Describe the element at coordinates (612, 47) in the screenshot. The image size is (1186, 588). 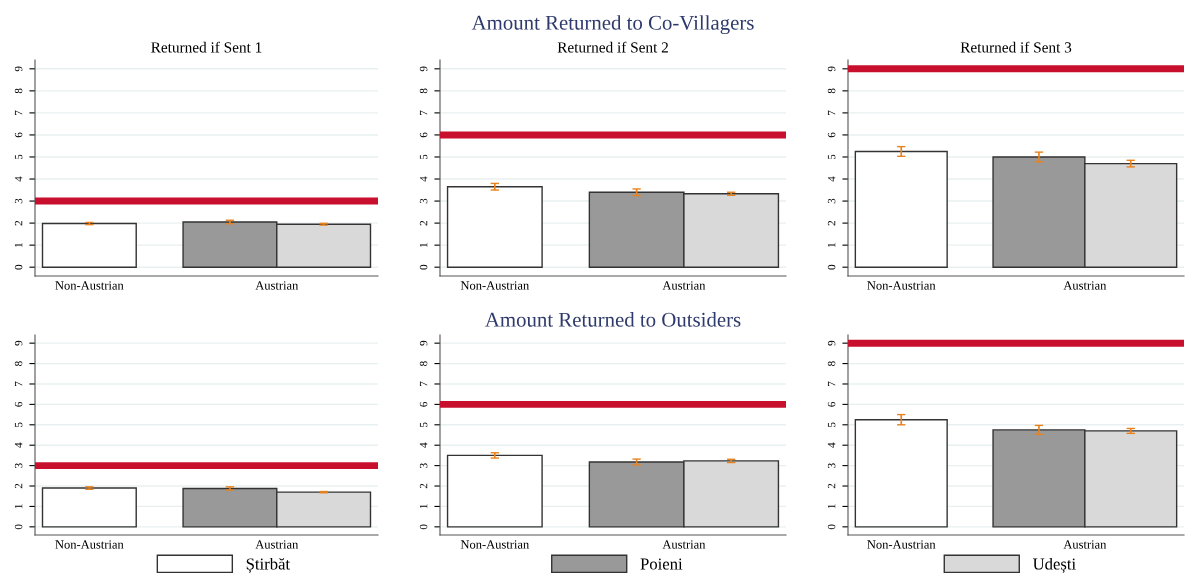
I see `chart-subtitle: Returned if Sent 2` at that location.